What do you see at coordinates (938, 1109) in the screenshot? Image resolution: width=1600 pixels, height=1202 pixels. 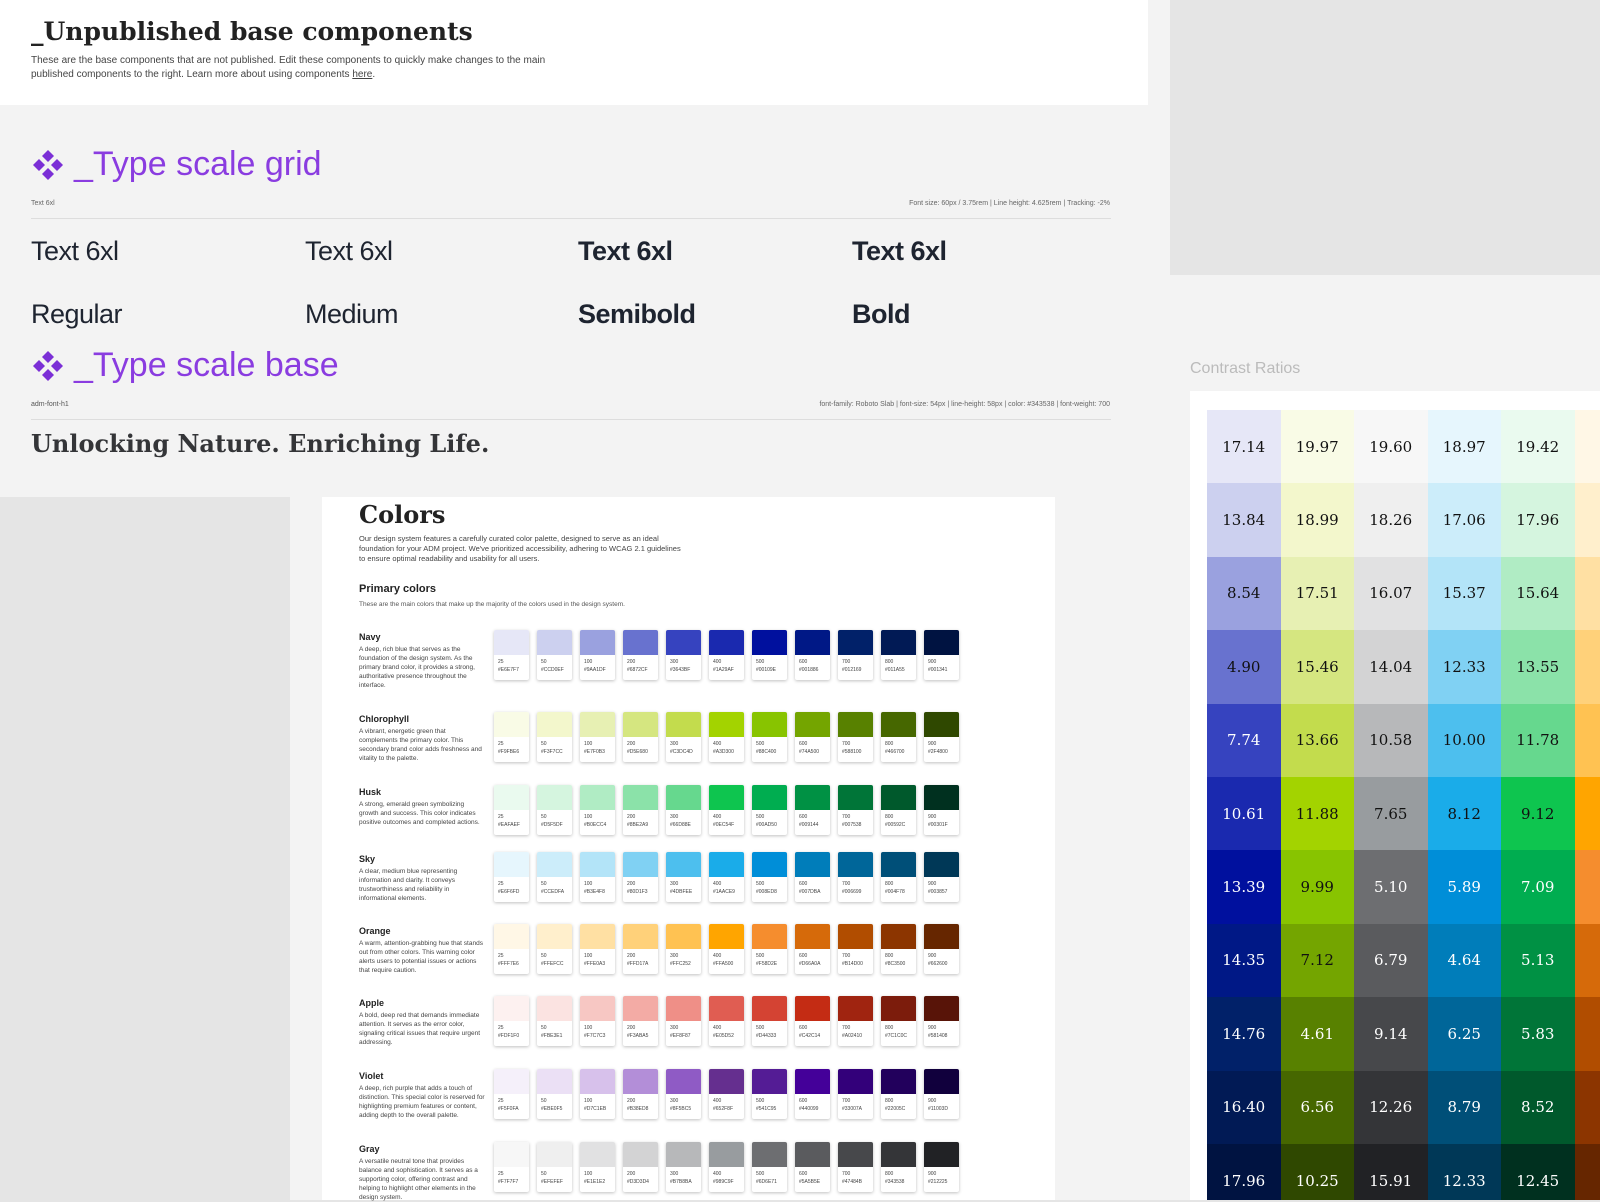 I see `swatch-hex: #11003D` at bounding box center [938, 1109].